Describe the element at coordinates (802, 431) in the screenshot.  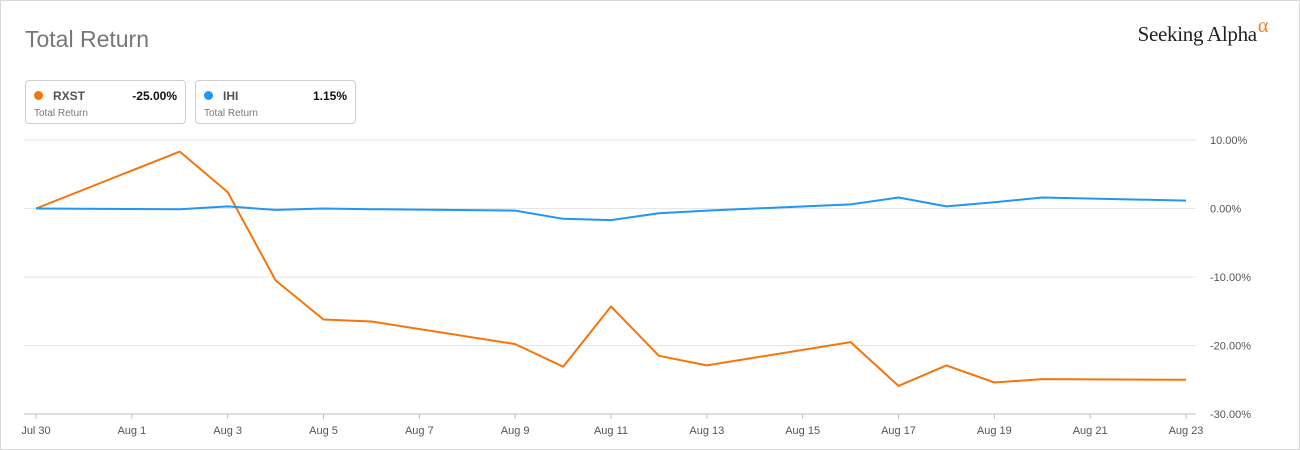
I see `x-tick-label: Aug 15` at that location.